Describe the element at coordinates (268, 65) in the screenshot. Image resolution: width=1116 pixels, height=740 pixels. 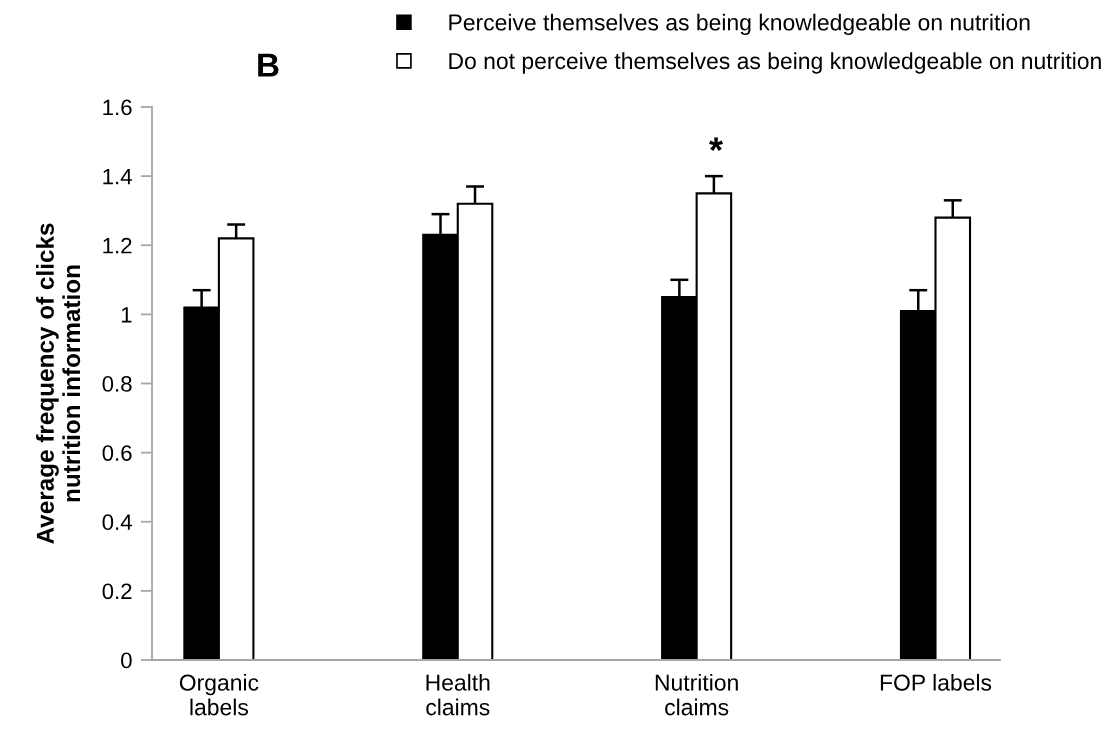
I see `chart-title: B` at that location.